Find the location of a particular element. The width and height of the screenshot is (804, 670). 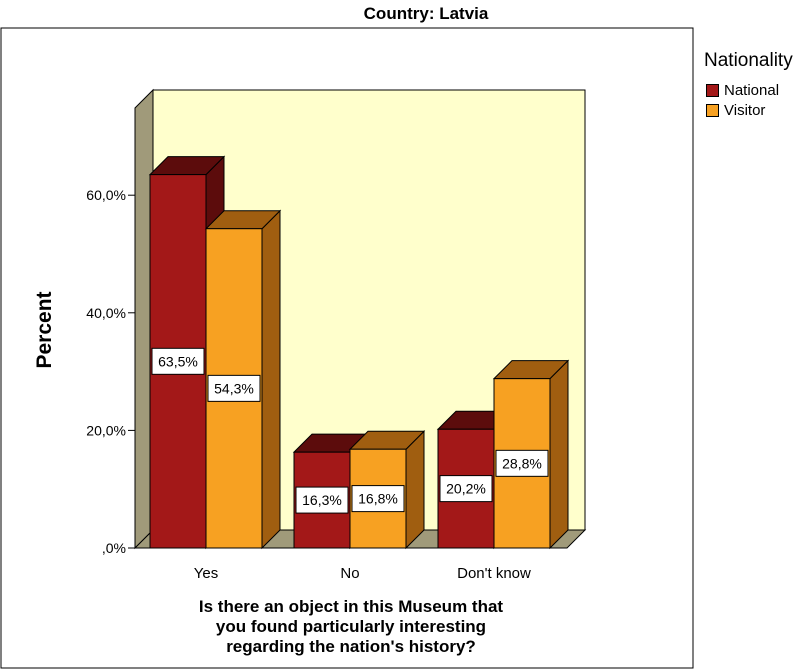

data-label: 28,8% is located at coordinates (522, 463).